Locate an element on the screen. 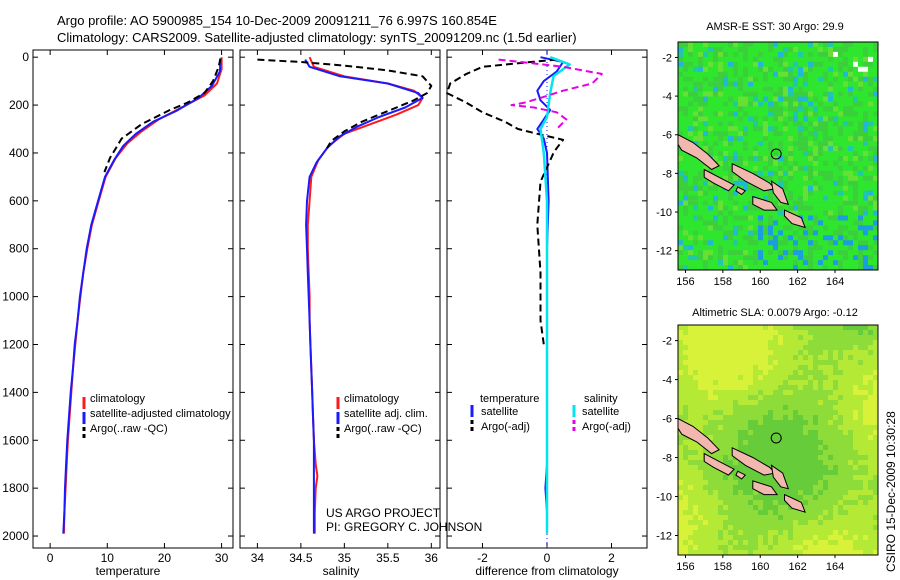 Image resolution: width=900 pixels, height=580 pixels. temperature-xlabel: temperature is located at coordinates (128, 571).